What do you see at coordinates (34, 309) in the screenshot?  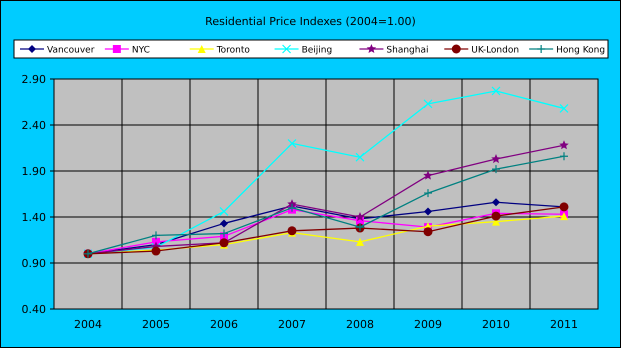 I see `y-tick-label: 0.40` at bounding box center [34, 309].